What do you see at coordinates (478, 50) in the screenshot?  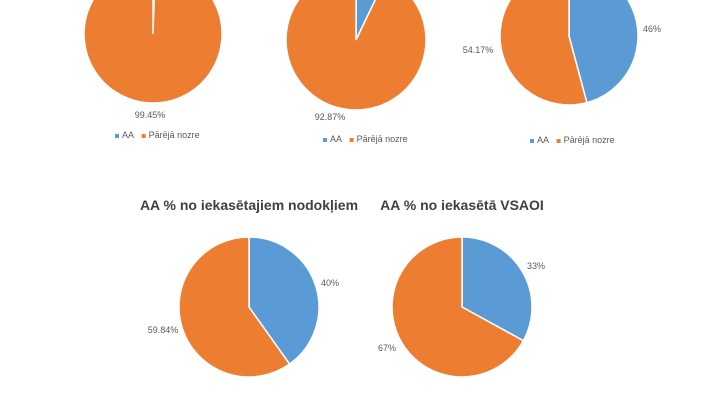 I see `data-label-other: 54.17%` at bounding box center [478, 50].